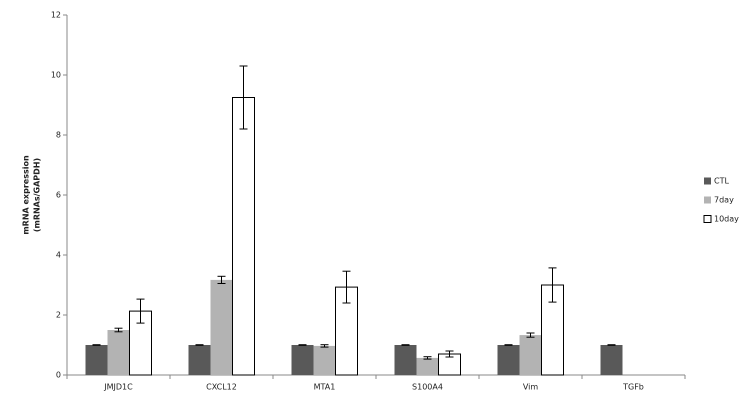 Image resolution: width=746 pixels, height=401 pixels. Describe the element at coordinates (726, 219) in the screenshot. I see `legend-label: 10day` at that location.